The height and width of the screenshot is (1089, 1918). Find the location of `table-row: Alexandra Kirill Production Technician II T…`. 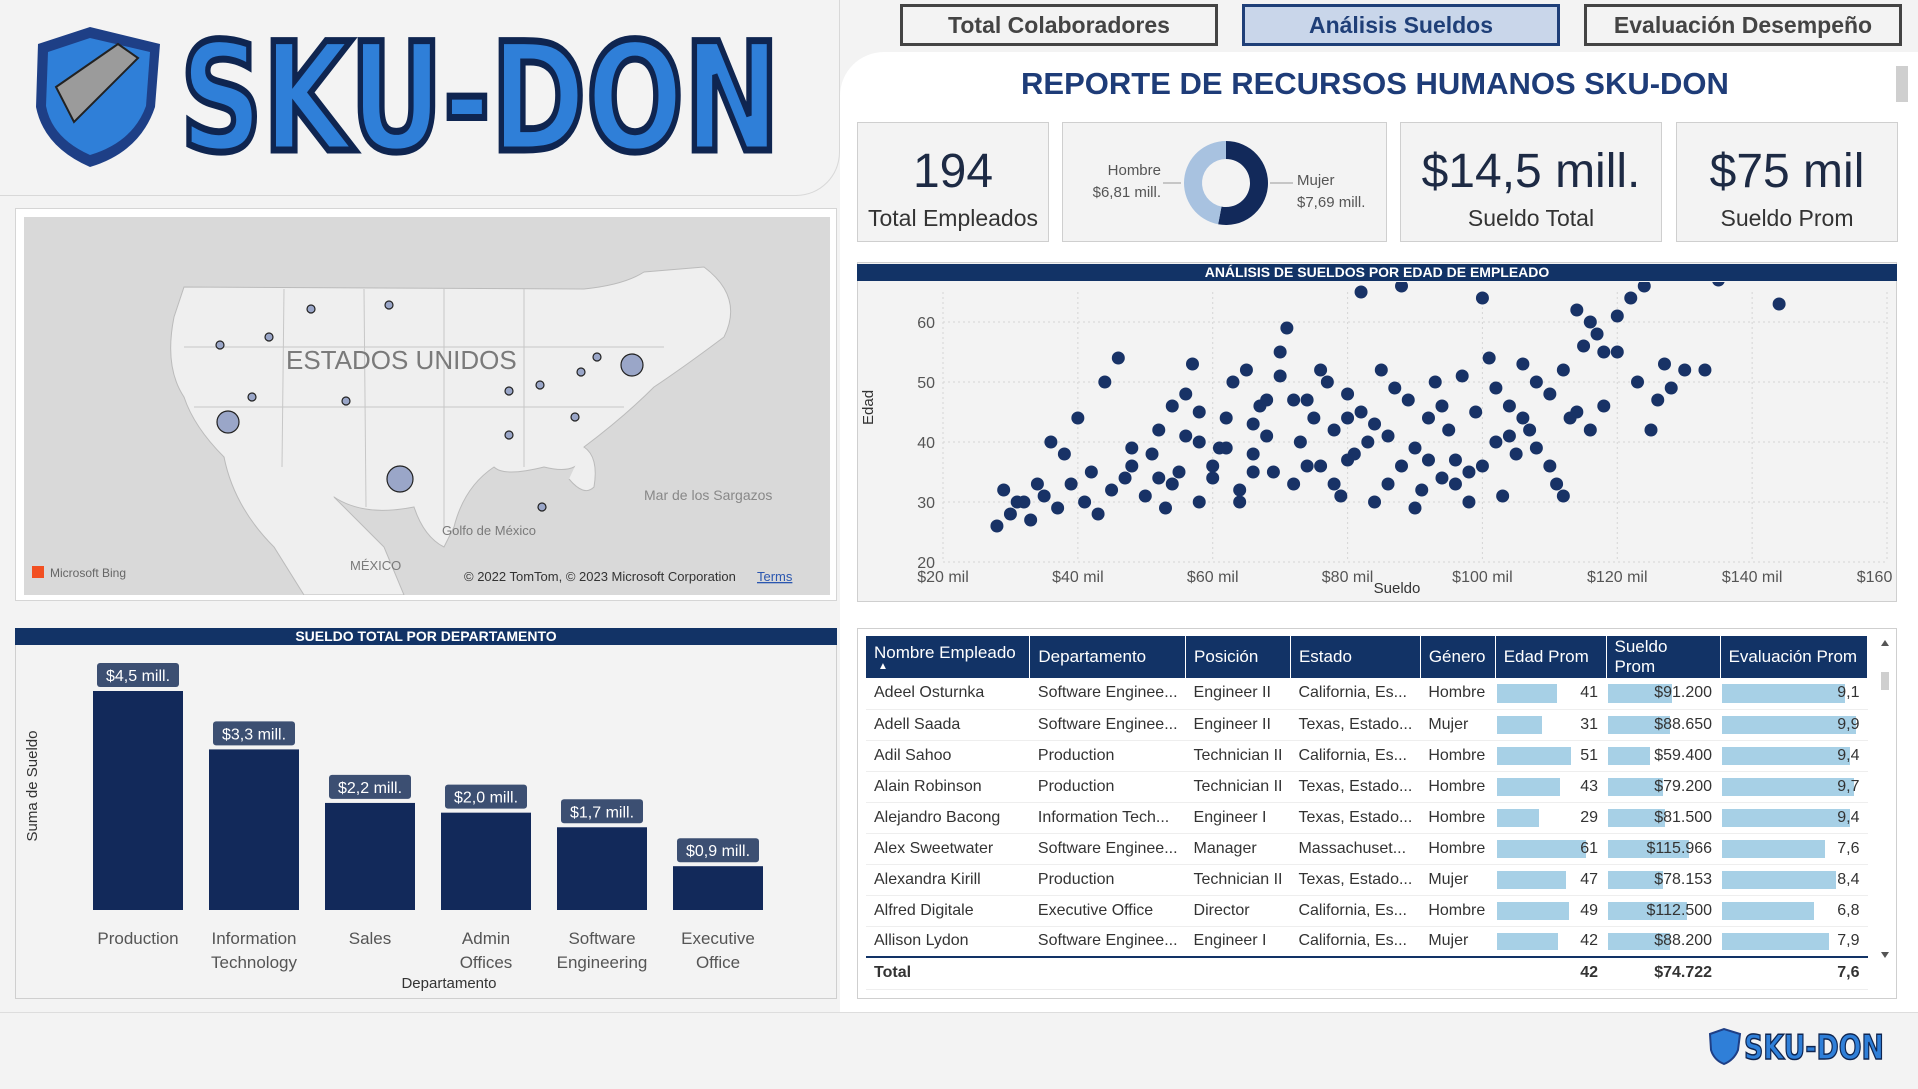

table-row: Alexandra Kirill Production Technician II T… is located at coordinates (1367, 880).